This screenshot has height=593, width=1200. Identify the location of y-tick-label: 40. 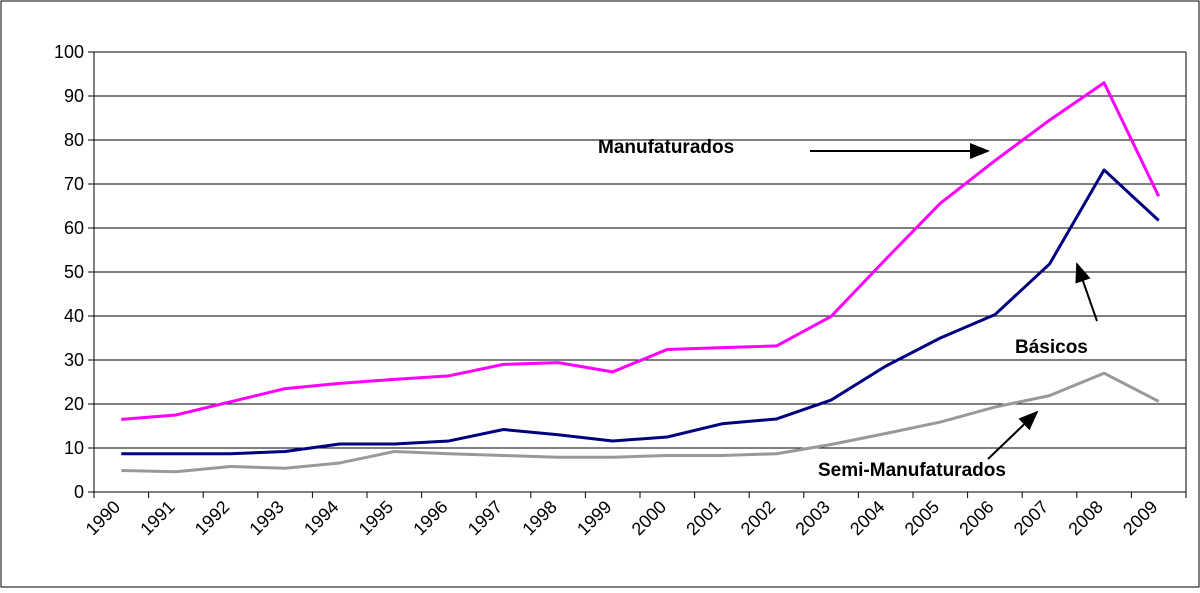
(74, 316).